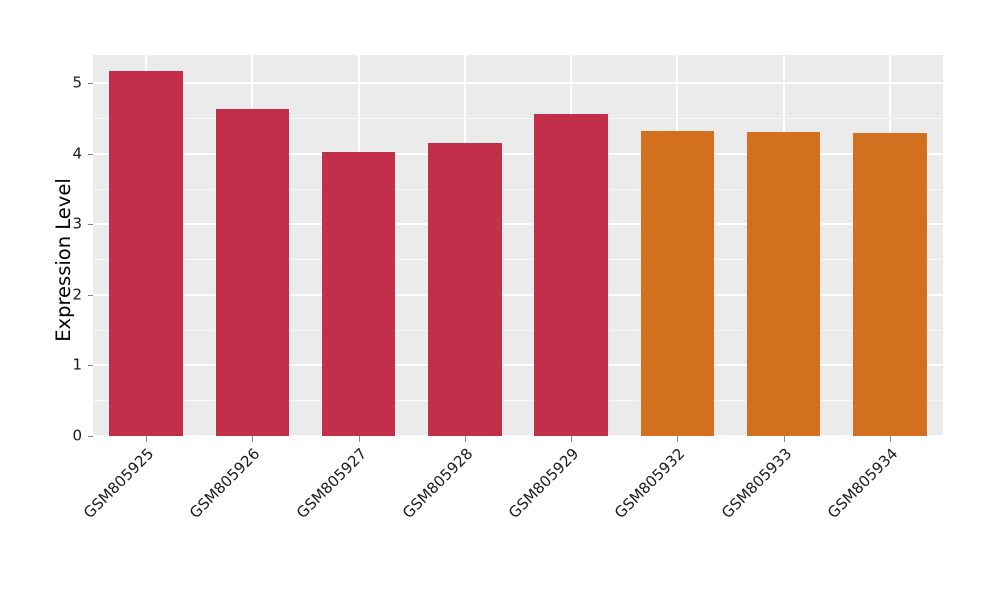 Image resolution: width=1000 pixels, height=599 pixels. What do you see at coordinates (571, 274) in the screenshot?
I see `bar-GSM805929` at bounding box center [571, 274].